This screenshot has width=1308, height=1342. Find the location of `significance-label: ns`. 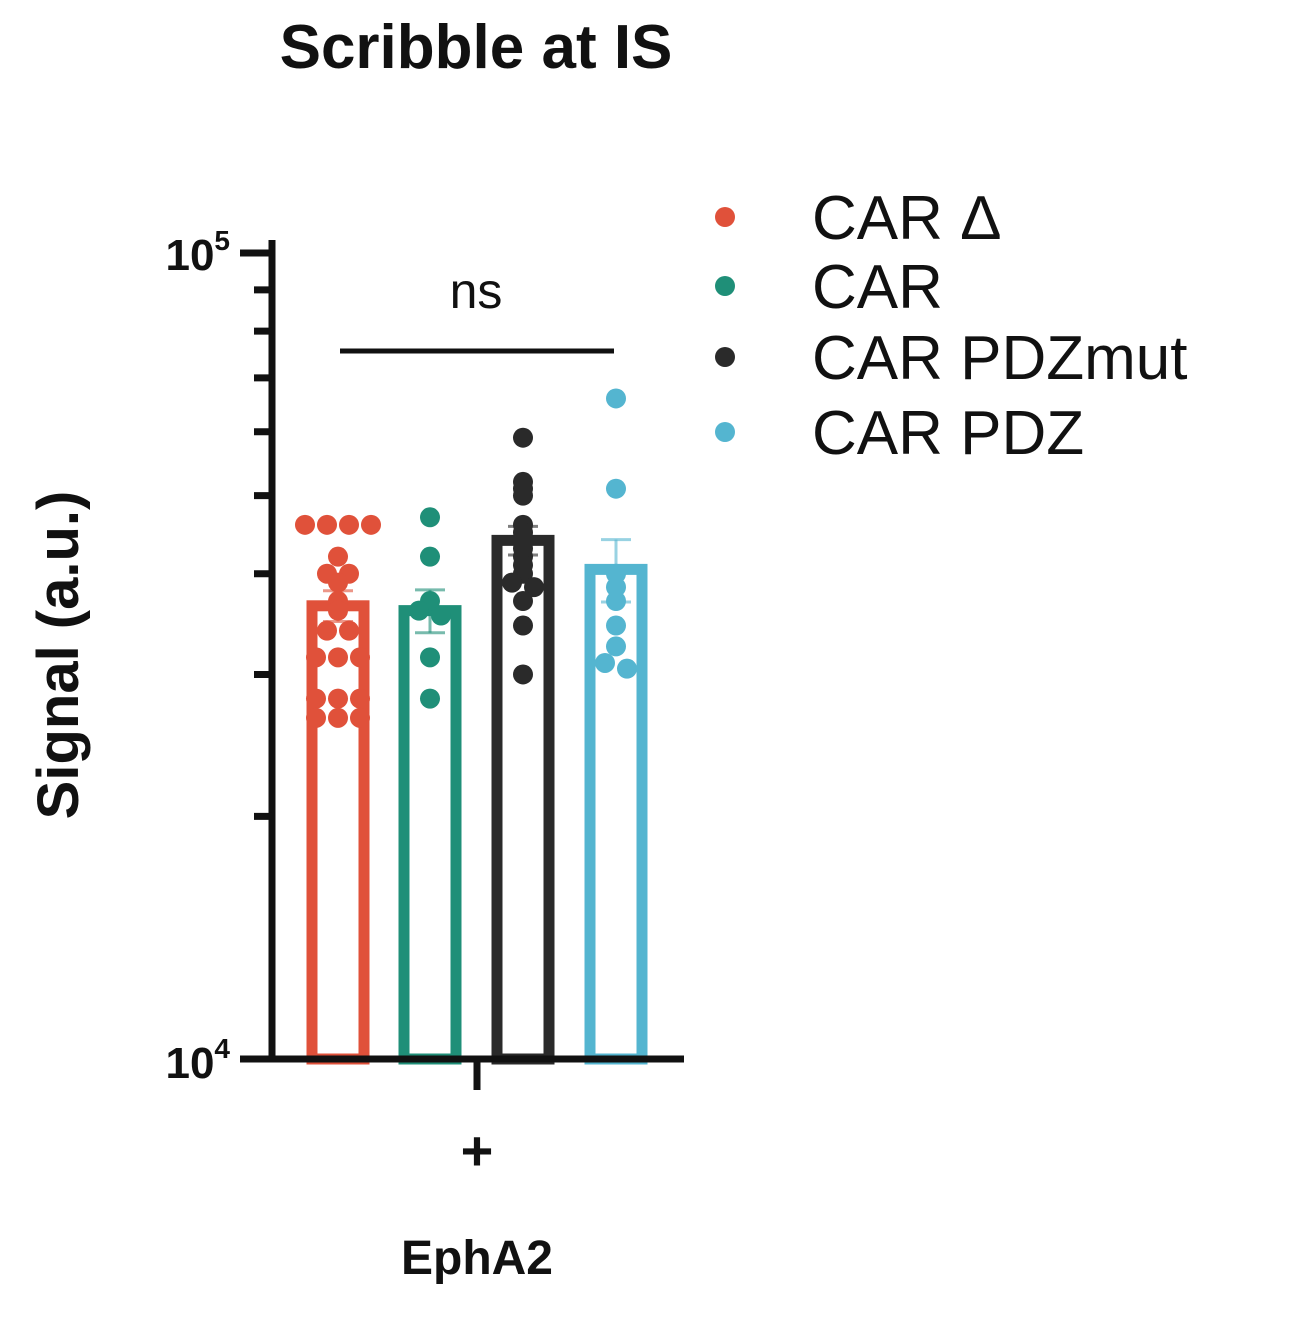

significance-label: ns is located at coordinates (476, 291).